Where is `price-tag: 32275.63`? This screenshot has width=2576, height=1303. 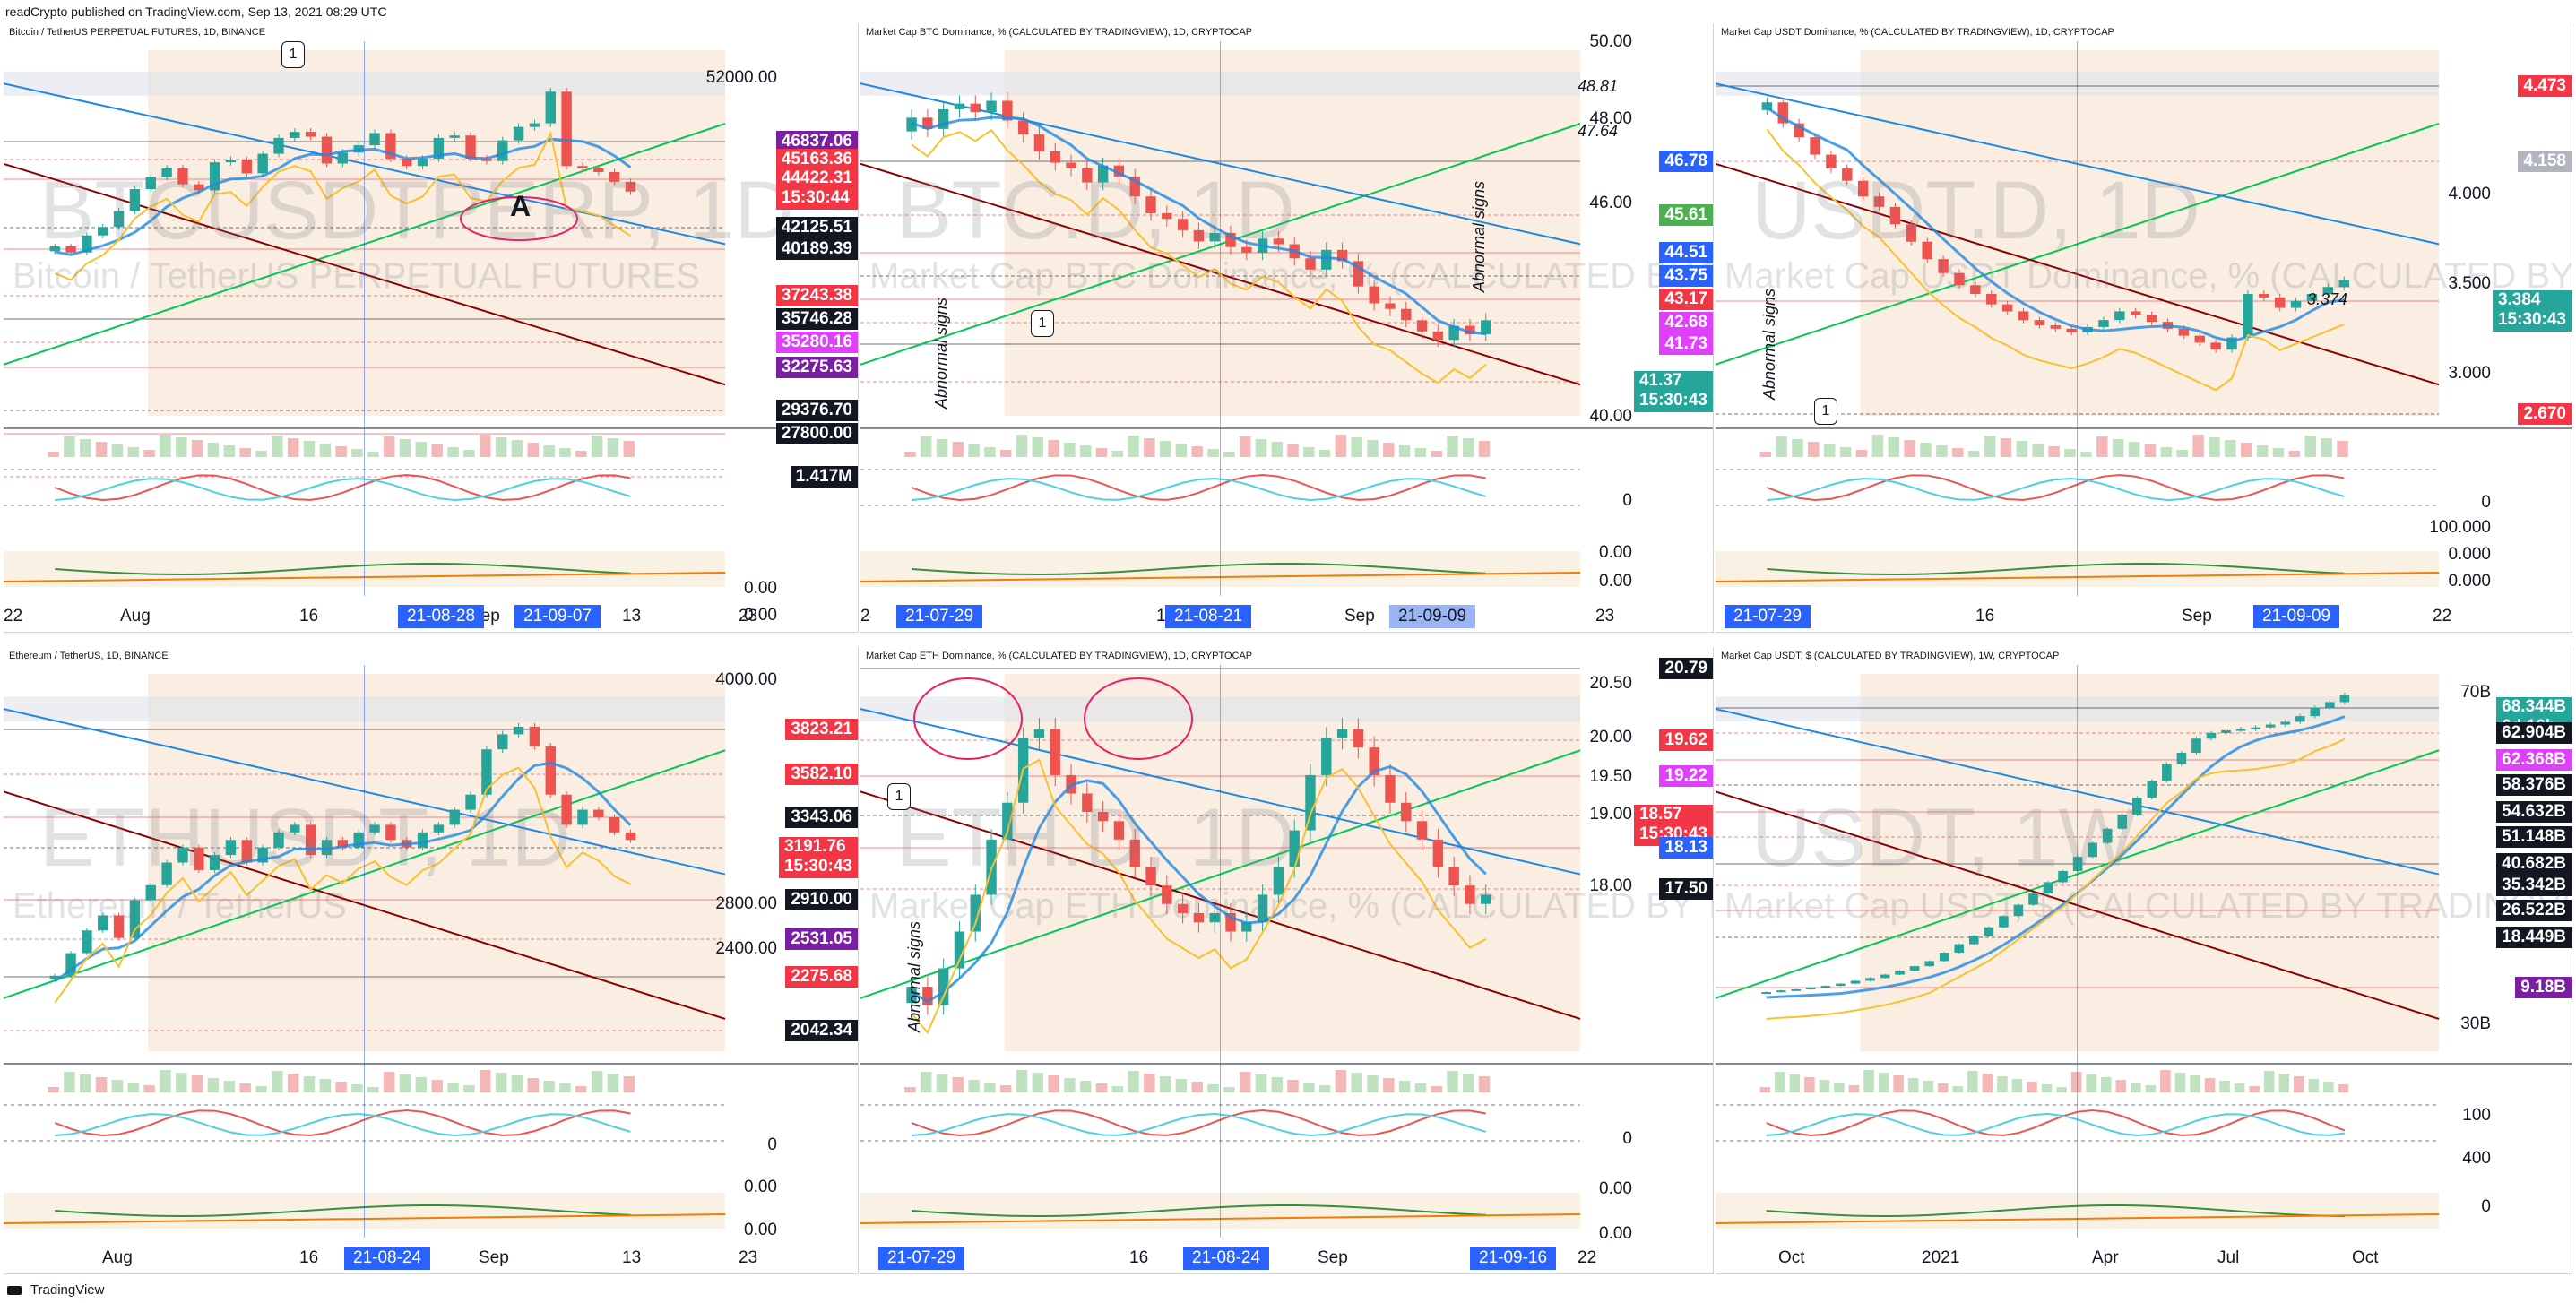 price-tag: 32275.63 is located at coordinates (816, 367).